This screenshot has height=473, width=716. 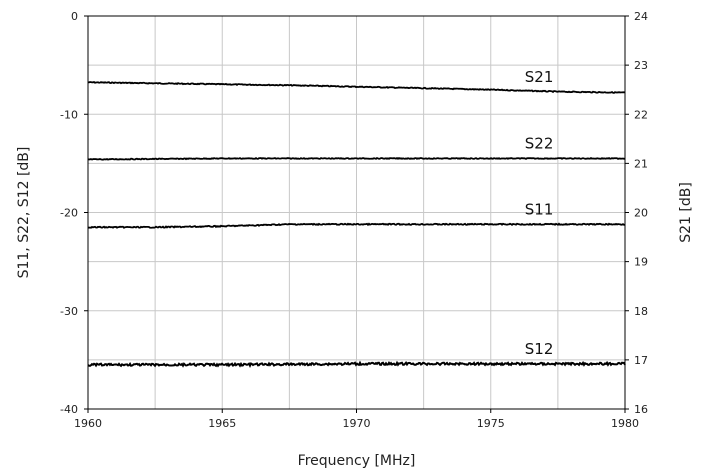 I want to click on y-right-tick-label: 21, so click(x=641, y=163).